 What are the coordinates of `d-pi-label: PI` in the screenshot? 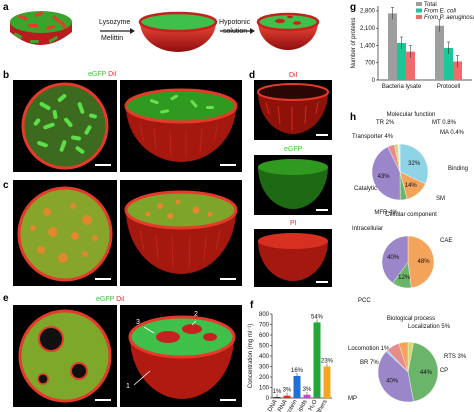 It's located at (293, 223).